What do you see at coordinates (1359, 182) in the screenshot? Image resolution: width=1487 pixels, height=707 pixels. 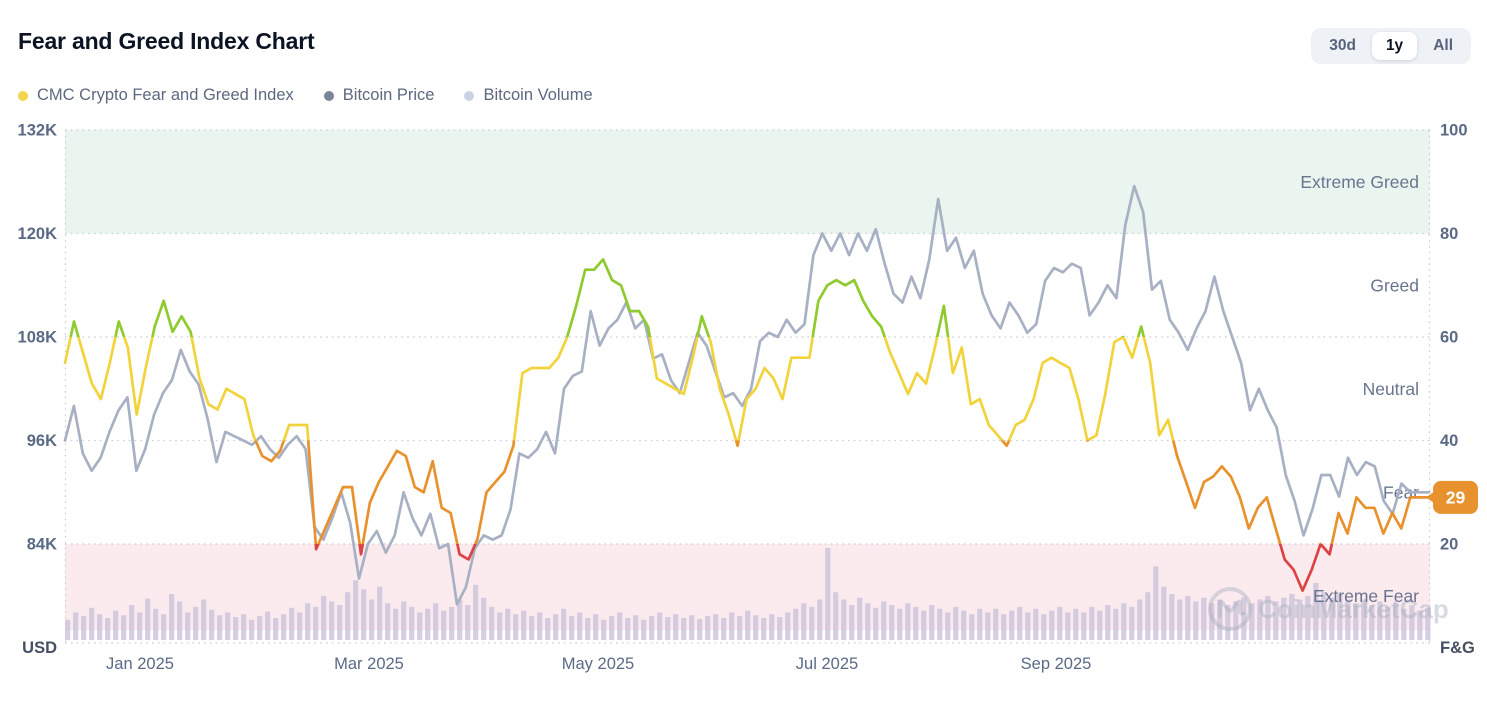 I see `zone-label: Extreme Greed` at bounding box center [1359, 182].